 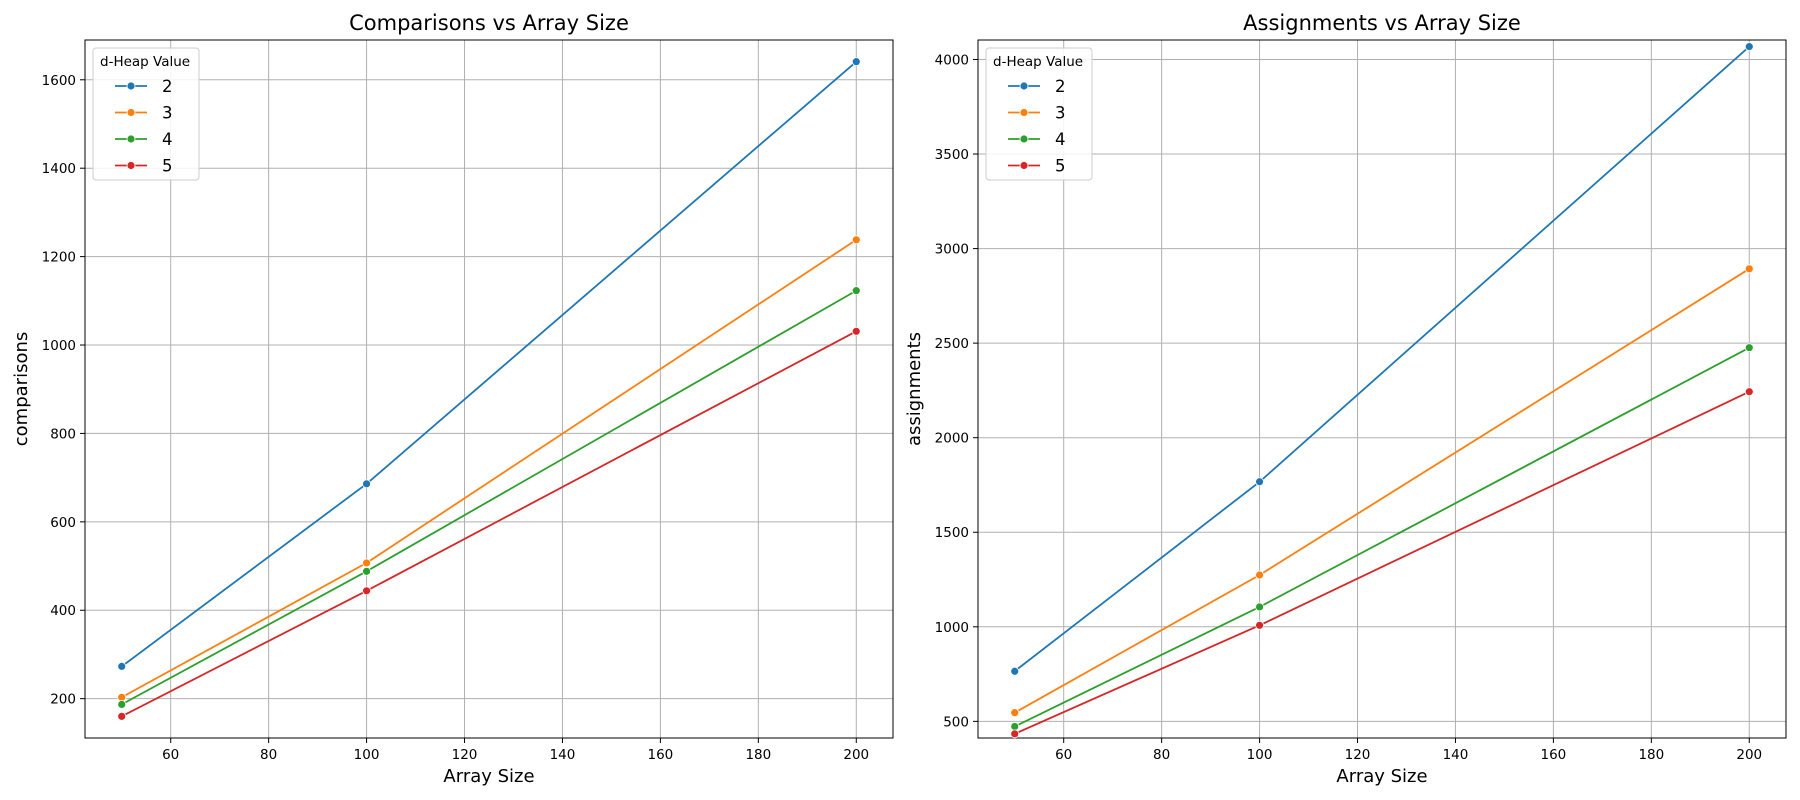 I want to click on legend-box, so click(x=146, y=114).